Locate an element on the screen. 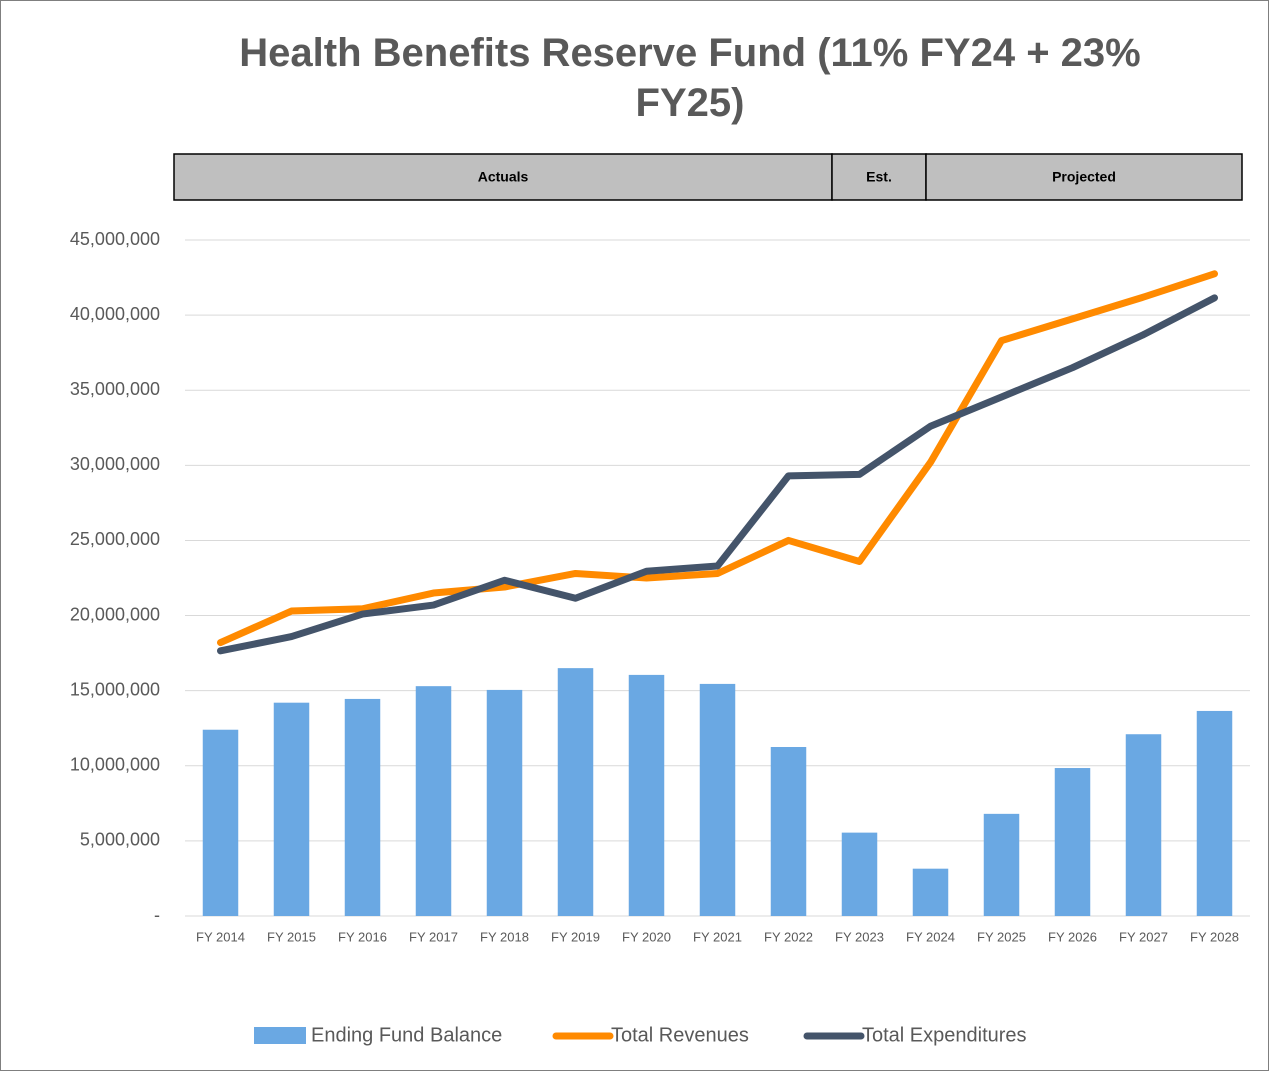 The image size is (1269, 1071). x-tick-label: FY 2017 is located at coordinates (433, 936).